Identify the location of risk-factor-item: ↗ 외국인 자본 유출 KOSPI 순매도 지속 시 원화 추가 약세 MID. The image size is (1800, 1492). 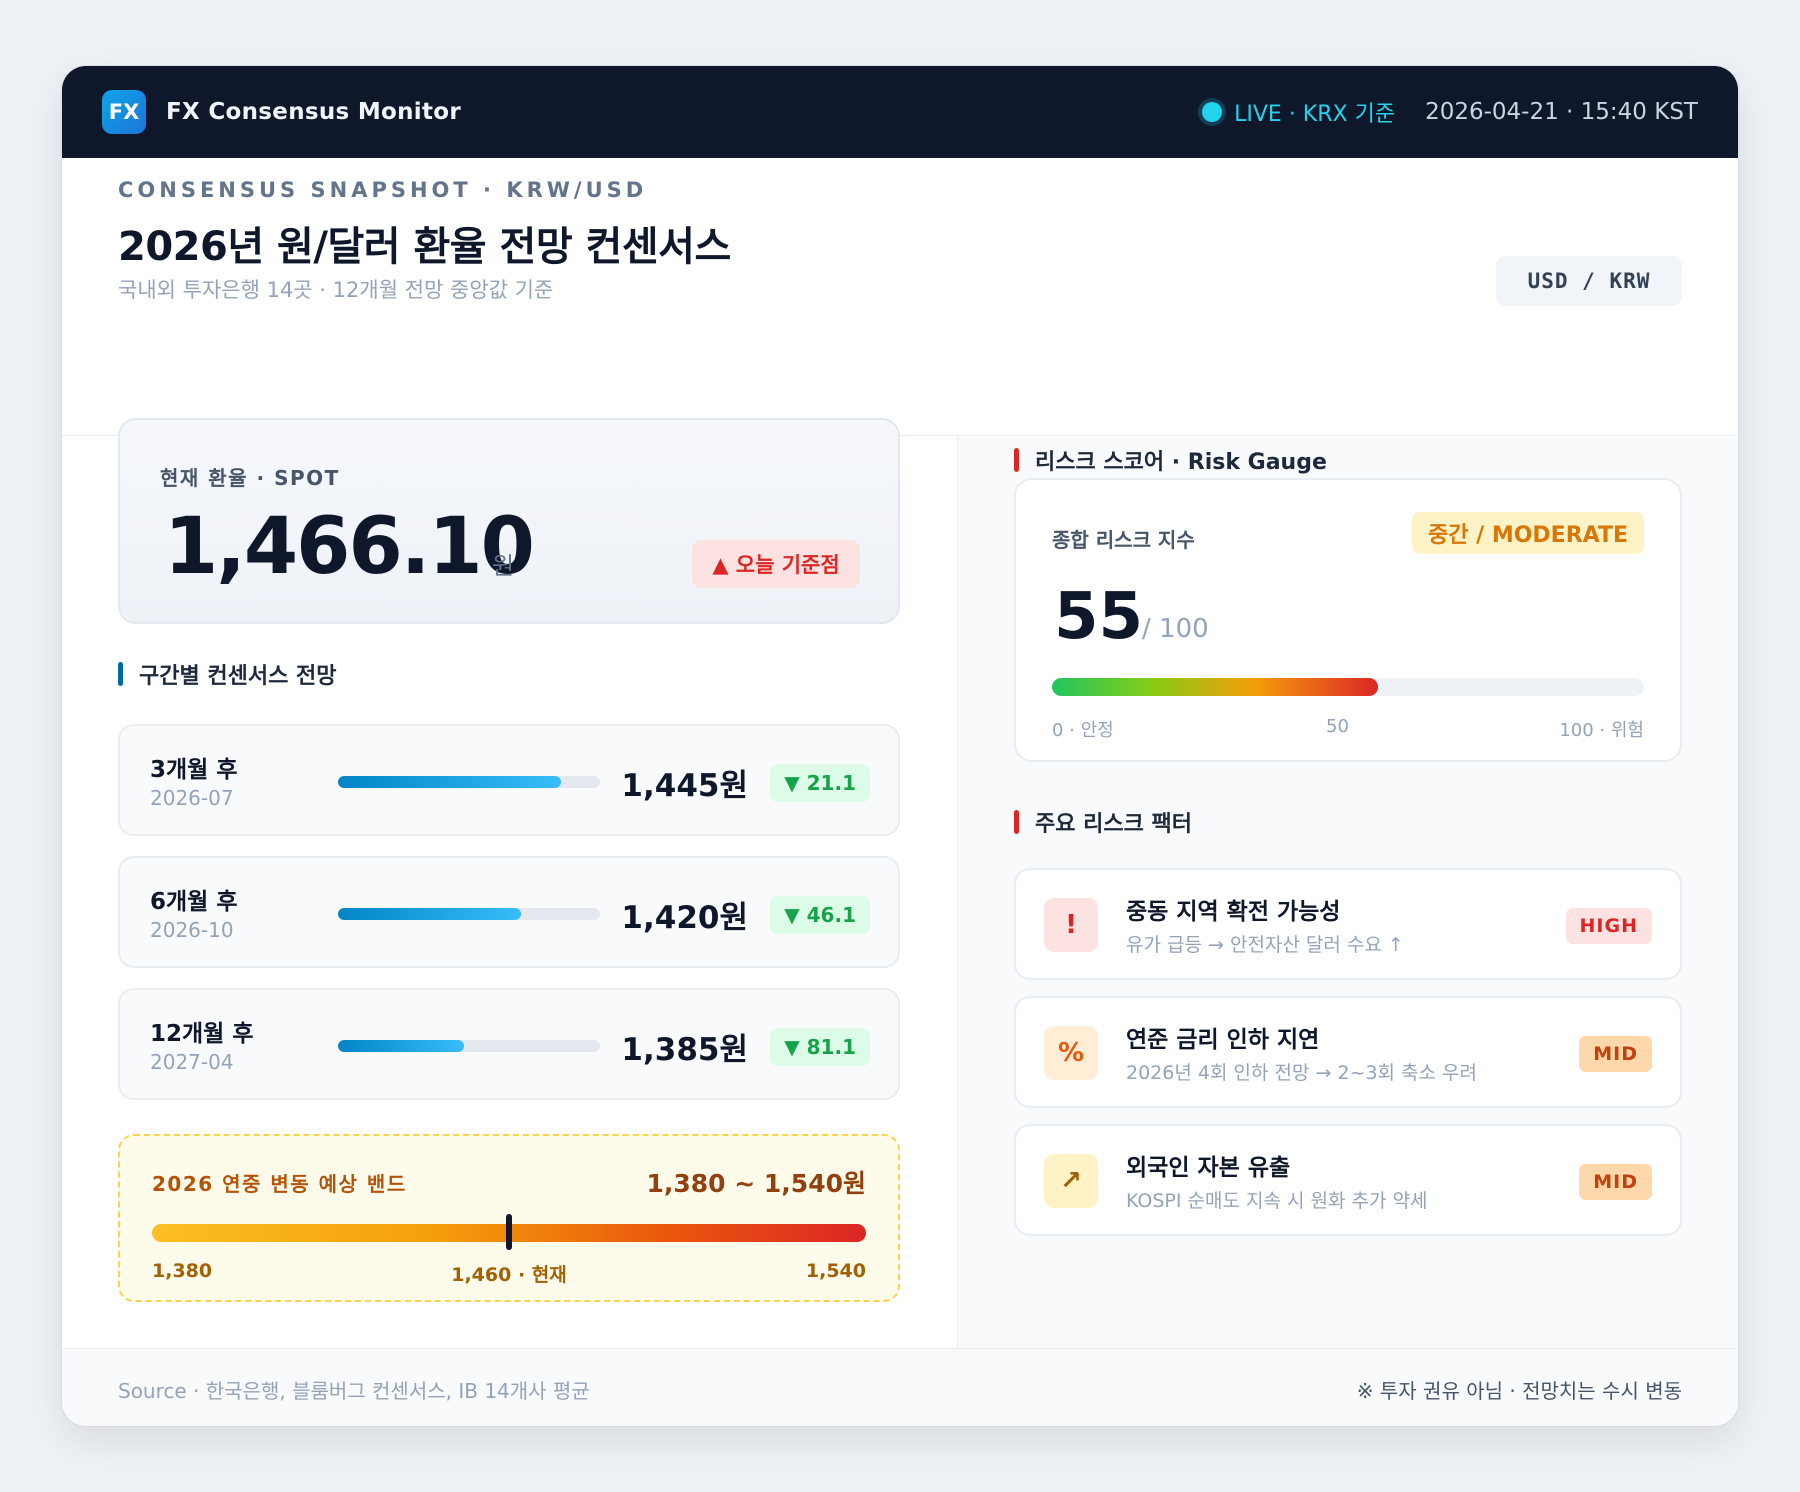
(1348, 1180).